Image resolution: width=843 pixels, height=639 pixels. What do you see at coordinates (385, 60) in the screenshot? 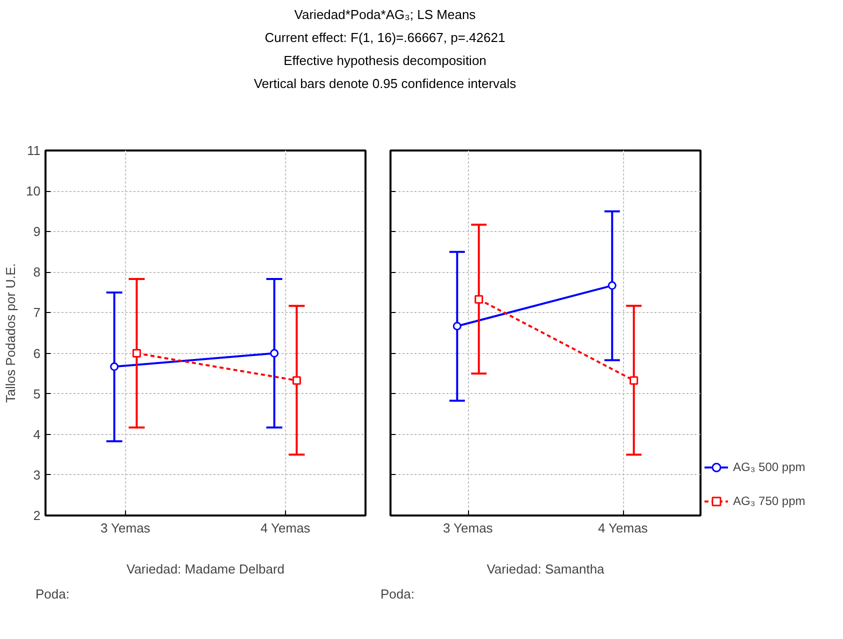
I see `chart-subtitle: Current effect: F(1, 16)=.66667, p=.42621 Effective hypothesis decomposition Vertical bars denote 0.95 confidence intervals` at bounding box center [385, 60].